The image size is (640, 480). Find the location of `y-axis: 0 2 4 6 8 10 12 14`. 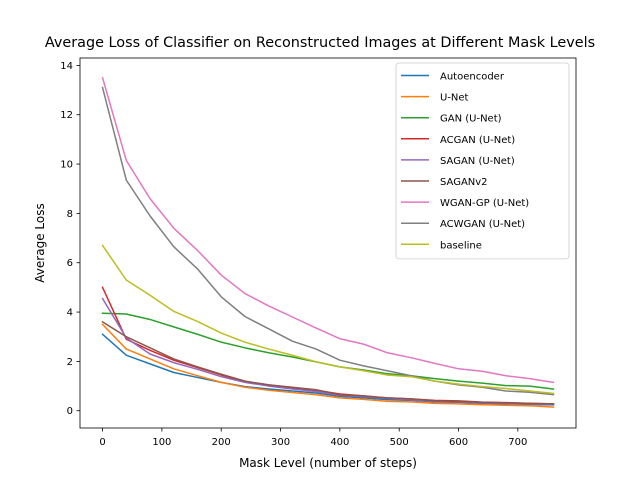

y-axis: 0 2 4 6 8 10 12 14 is located at coordinates (70, 239).